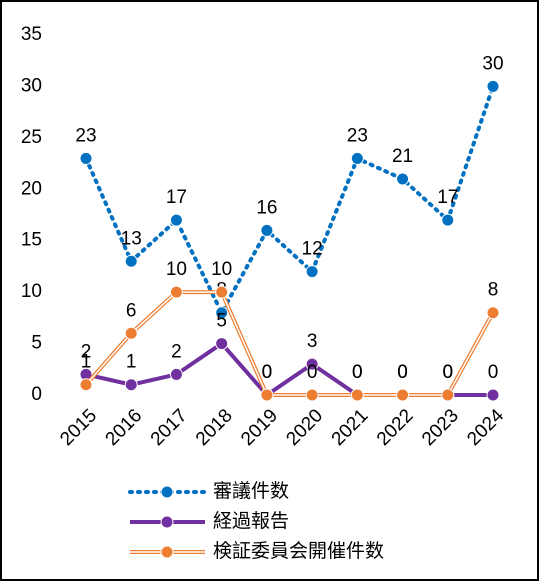 The width and height of the screenshot is (539, 581). Describe the element at coordinates (251, 491) in the screenshot. I see `legend-label: 審議件数` at that location.